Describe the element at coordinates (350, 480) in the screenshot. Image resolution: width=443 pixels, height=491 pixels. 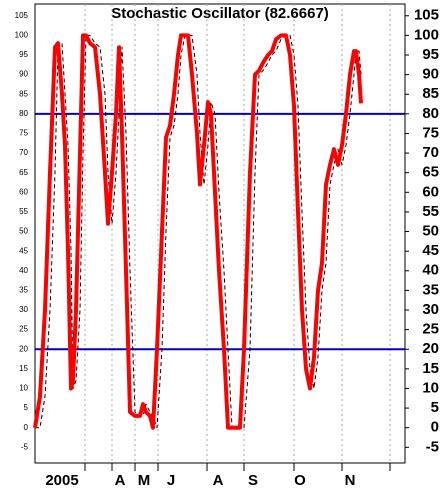
I see `x-tick-label: N` at that location.